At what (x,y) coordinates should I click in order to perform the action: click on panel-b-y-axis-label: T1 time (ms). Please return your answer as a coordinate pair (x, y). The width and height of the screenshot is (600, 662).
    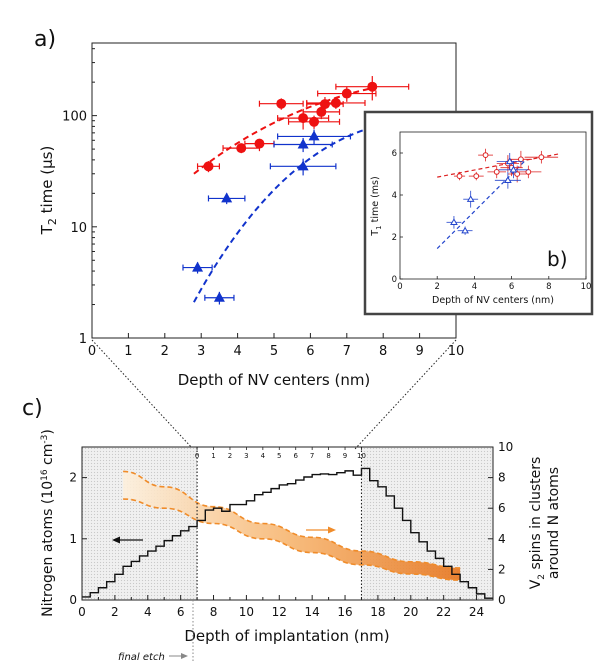
    Looking at the image, I should click on (376, 206).